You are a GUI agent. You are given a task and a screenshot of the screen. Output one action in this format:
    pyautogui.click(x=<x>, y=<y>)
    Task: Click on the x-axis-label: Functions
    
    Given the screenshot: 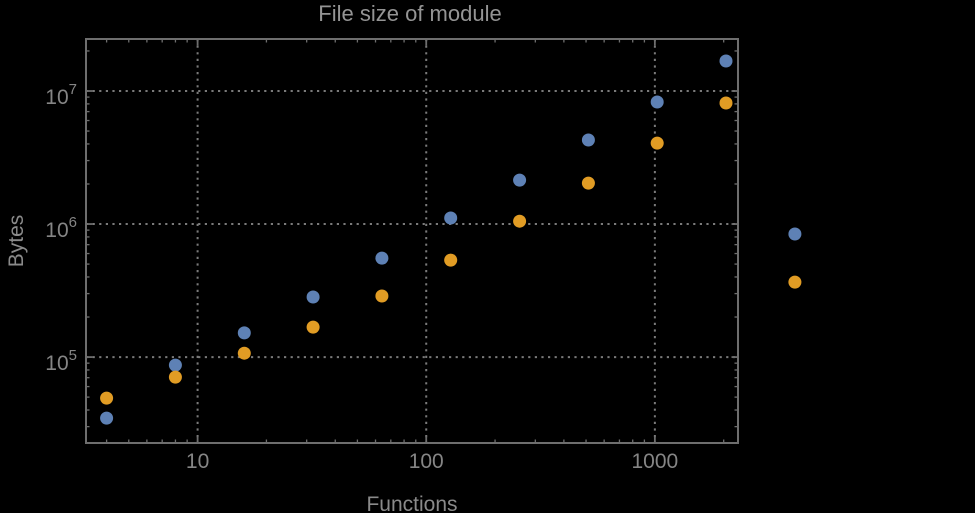 What is the action you would take?
    pyautogui.click(x=411, y=503)
    